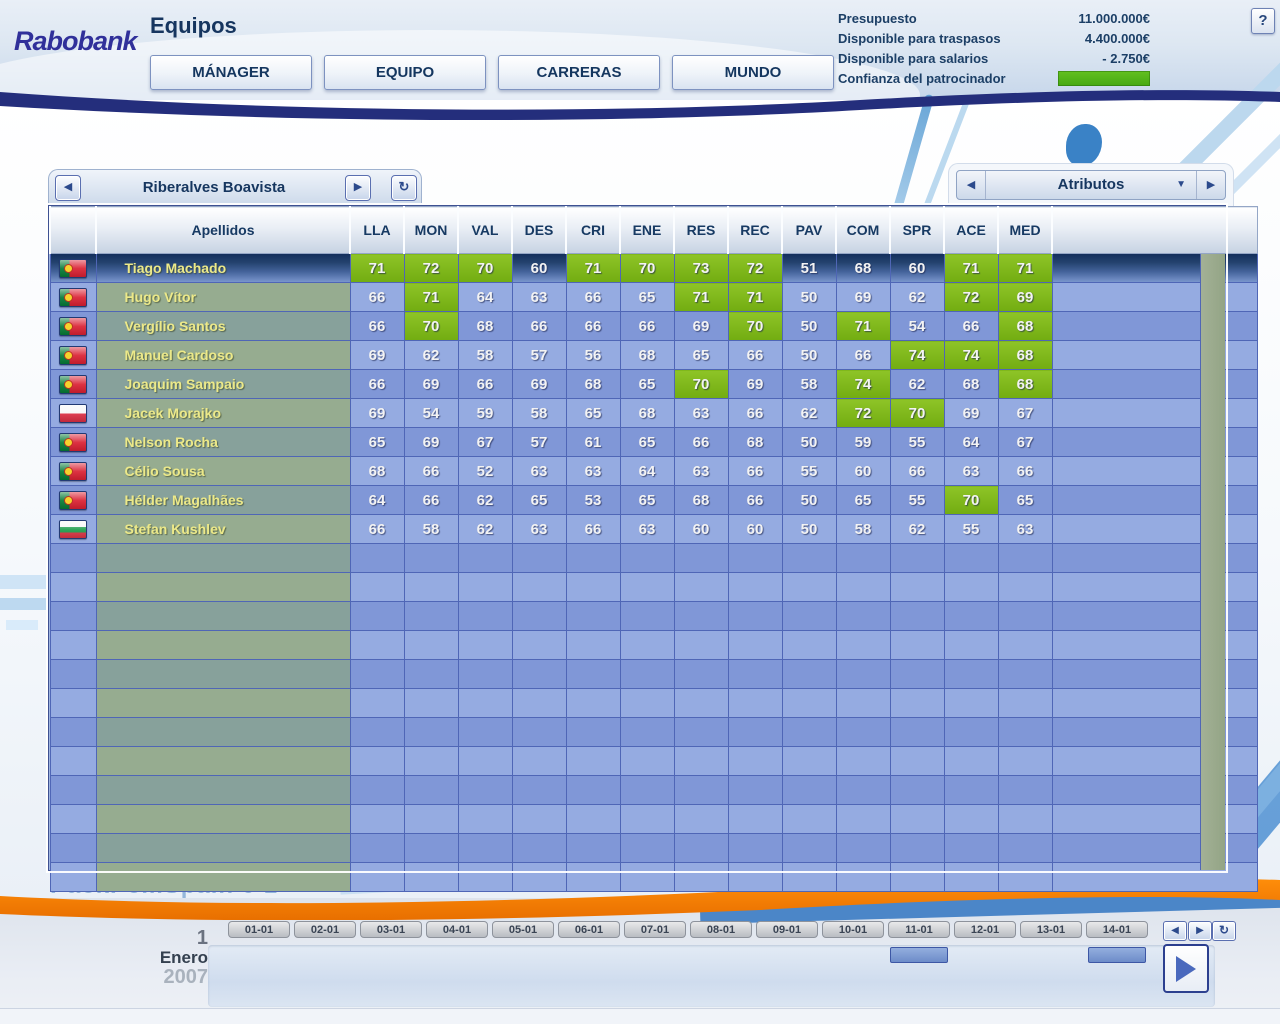  Describe the element at coordinates (971, 230) in the screenshot. I see `column-header-ace: ACE` at that location.